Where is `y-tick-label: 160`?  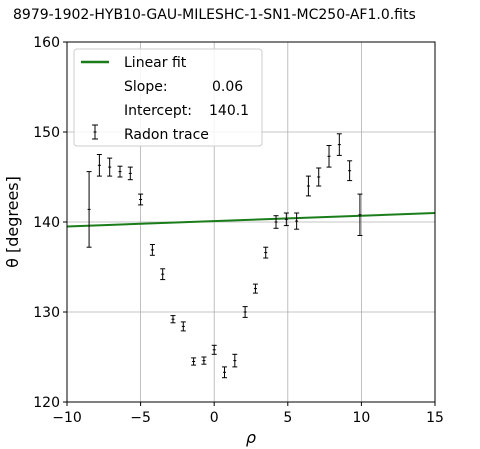
y-tick-label: 160 is located at coordinates (46, 43).